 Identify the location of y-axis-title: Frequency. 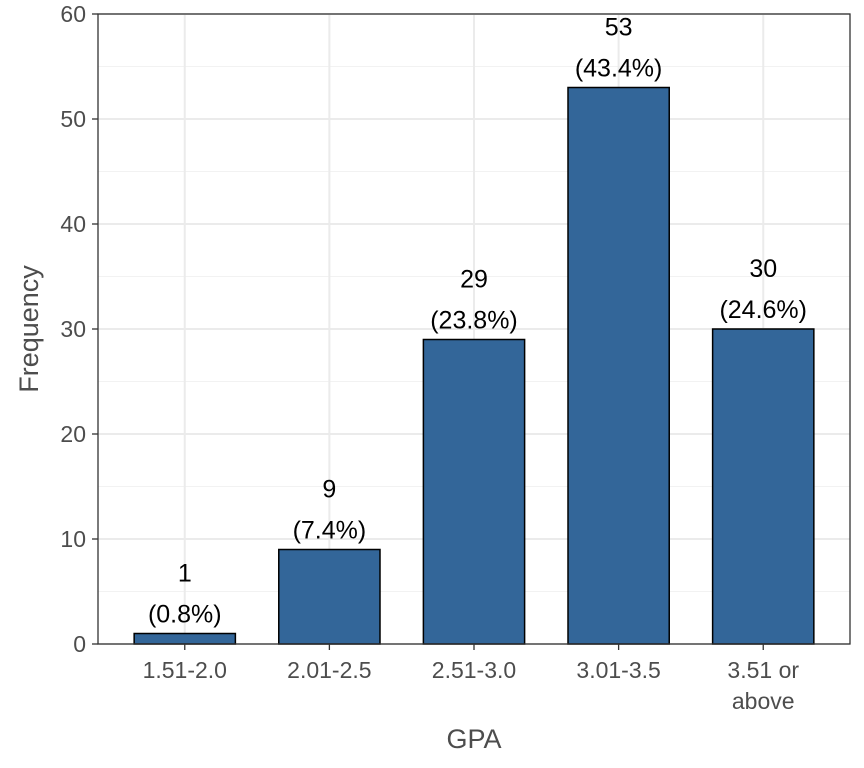
(29, 329).